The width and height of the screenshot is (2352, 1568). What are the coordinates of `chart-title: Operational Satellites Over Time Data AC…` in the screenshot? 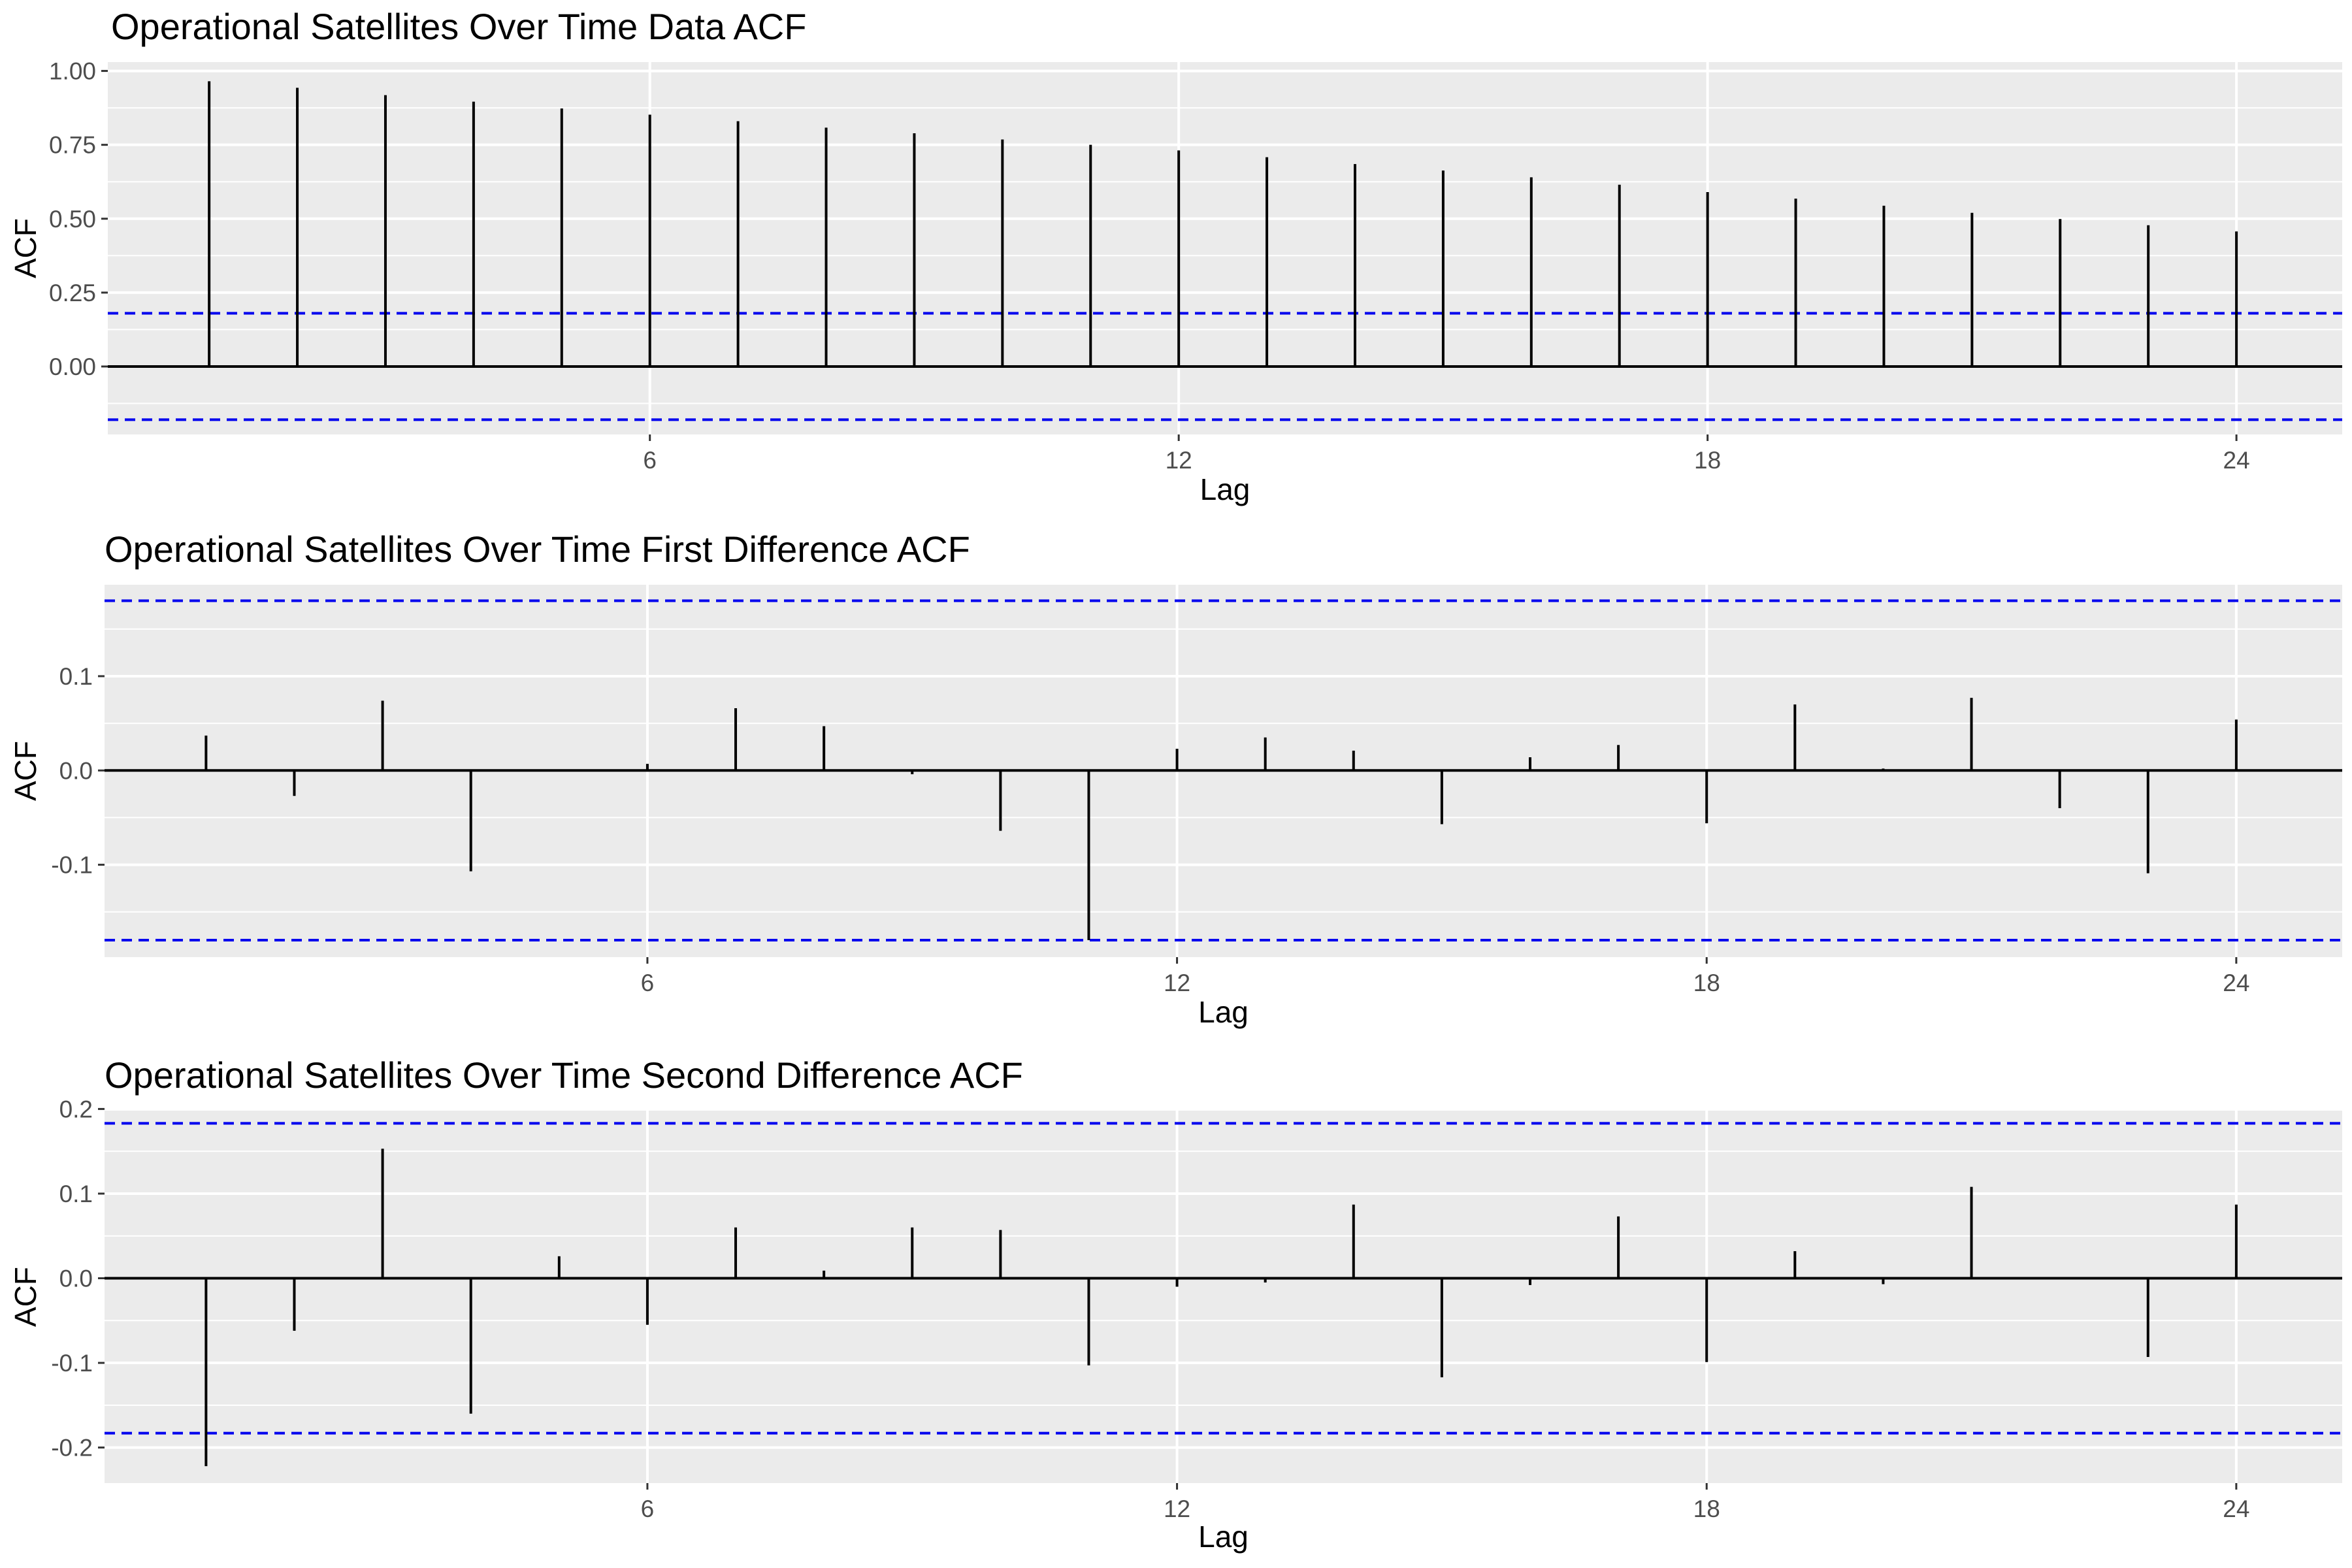 It's located at (458, 26).